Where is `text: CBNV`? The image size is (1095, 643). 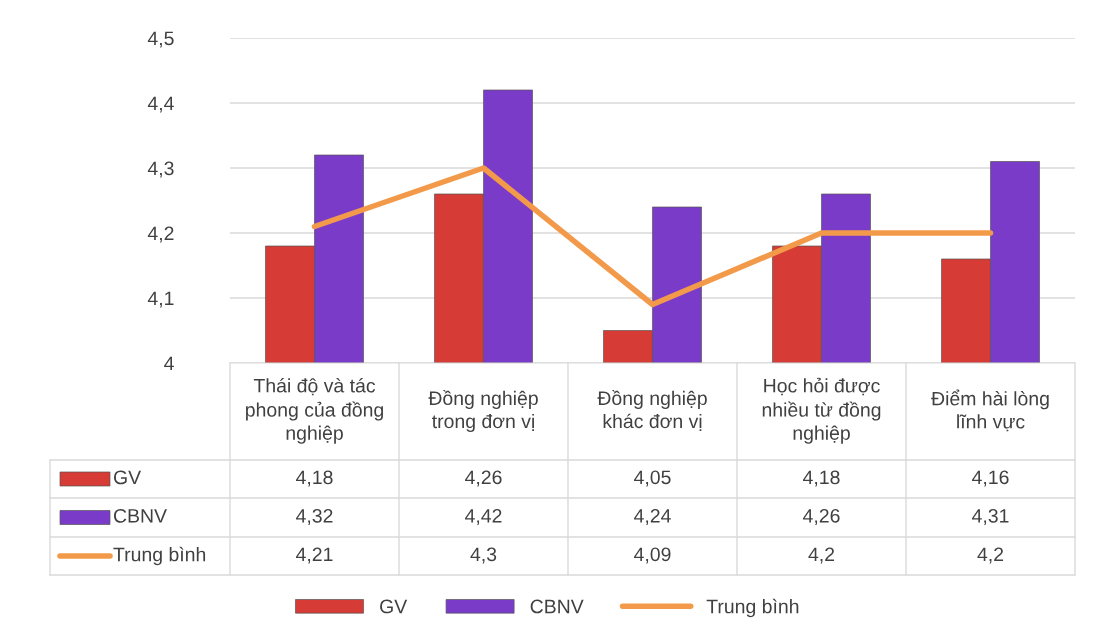 text: CBNV is located at coordinates (557, 606).